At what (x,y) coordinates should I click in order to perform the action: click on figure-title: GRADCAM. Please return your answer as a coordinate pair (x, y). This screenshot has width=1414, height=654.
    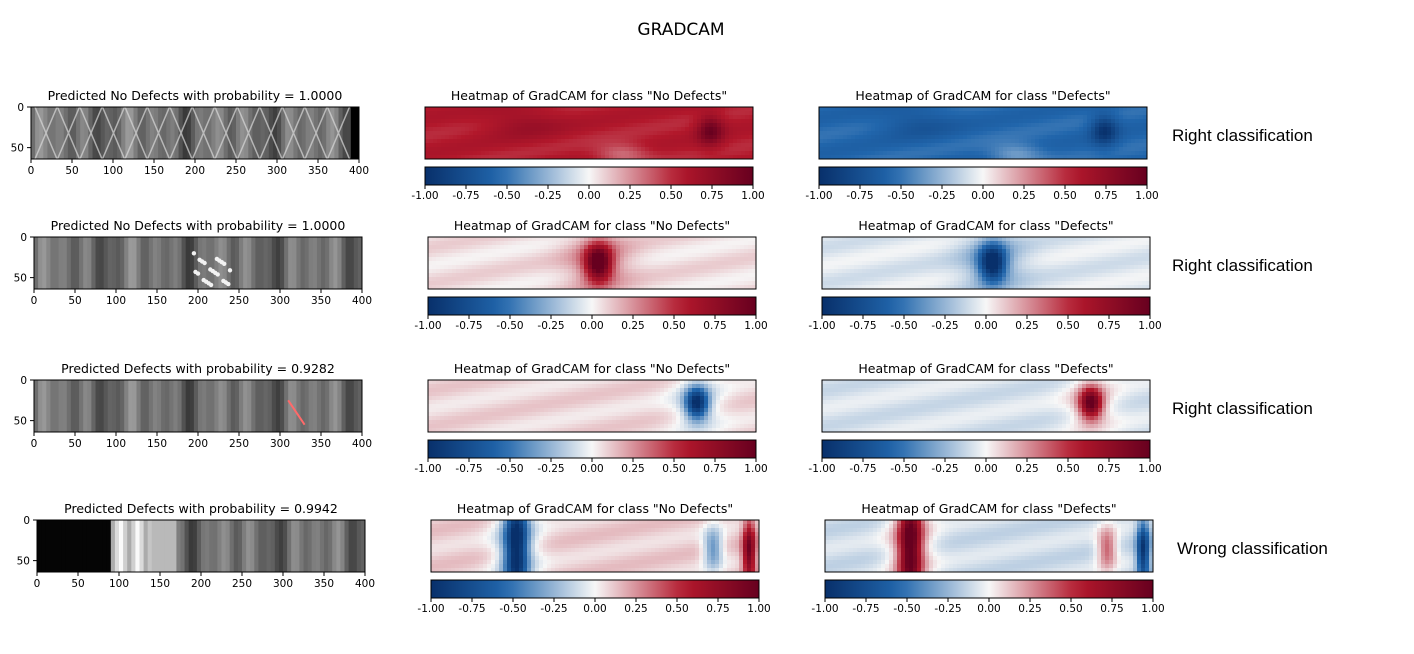
    Looking at the image, I should click on (680, 30).